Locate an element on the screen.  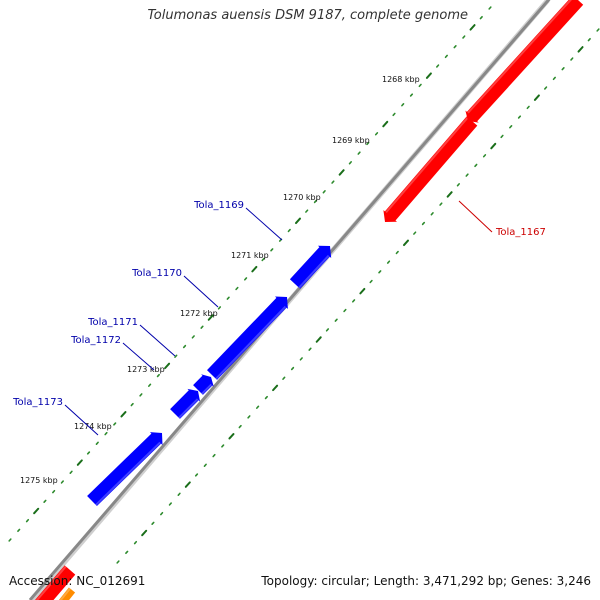
gene-bottom-orange is located at coordinates (67, 593).